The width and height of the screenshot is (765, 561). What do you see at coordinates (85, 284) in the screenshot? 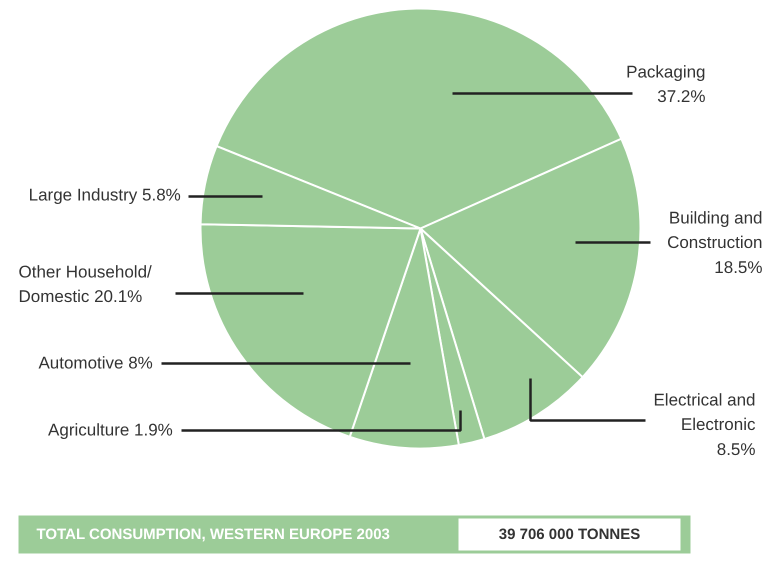
I see `slice-label: Other Household/ Domestic 20.1%` at bounding box center [85, 284].